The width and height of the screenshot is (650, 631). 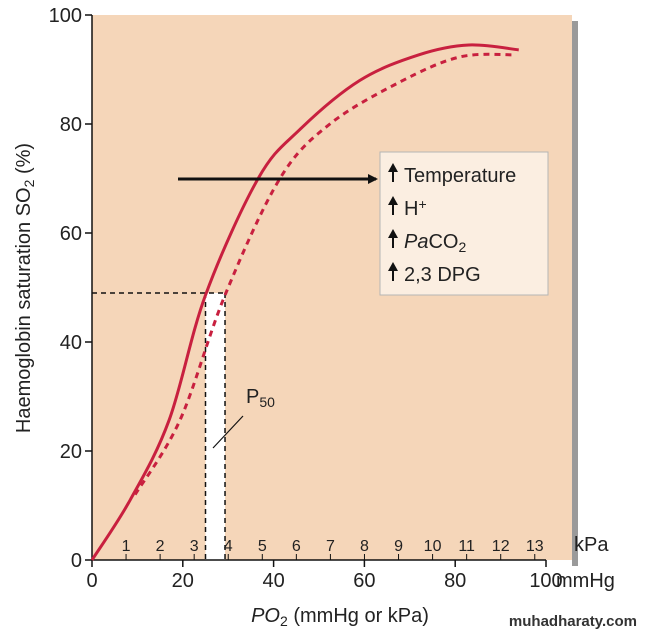 What do you see at coordinates (76, 561) in the screenshot?
I see `y-tick-label: 0` at bounding box center [76, 561].